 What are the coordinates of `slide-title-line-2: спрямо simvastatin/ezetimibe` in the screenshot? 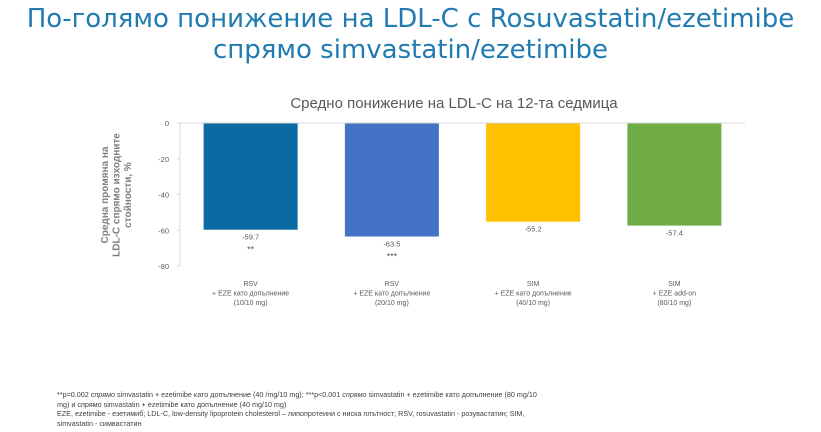 It's located at (410, 50).